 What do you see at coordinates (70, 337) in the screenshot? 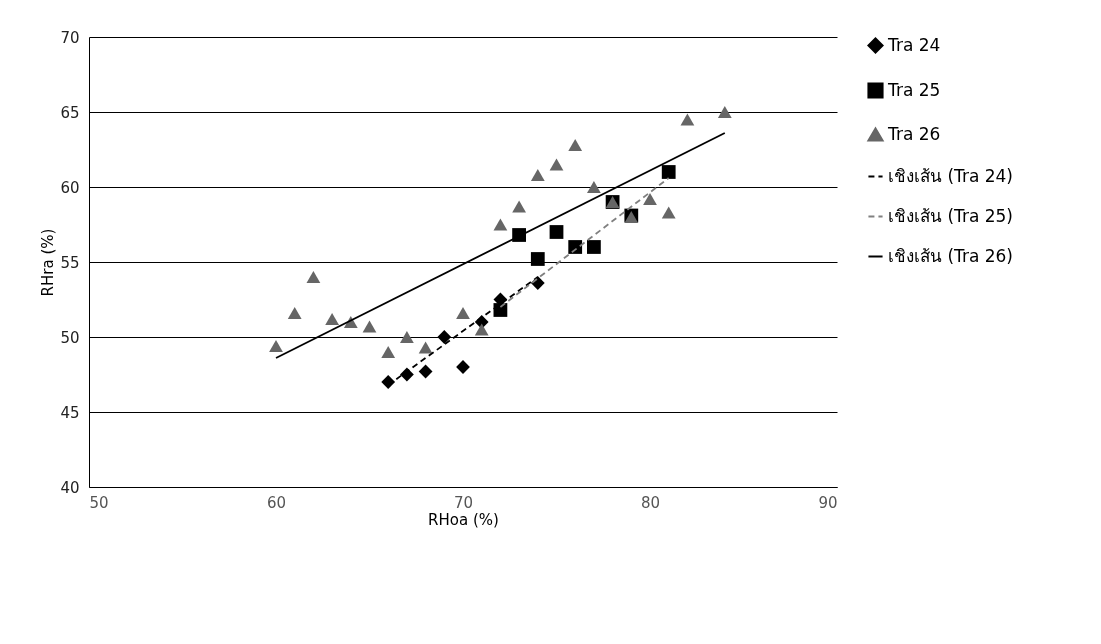
I see `y-tick-label: 50` at bounding box center [70, 337].